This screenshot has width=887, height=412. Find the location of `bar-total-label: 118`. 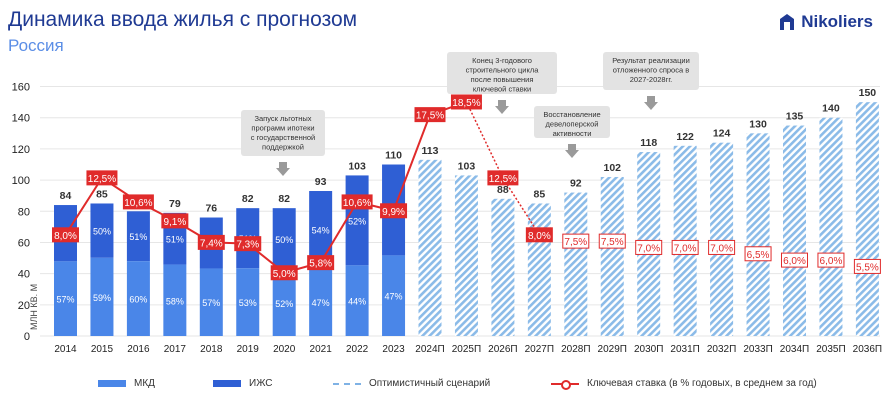

bar-total-label: 118 is located at coordinates (648, 143).